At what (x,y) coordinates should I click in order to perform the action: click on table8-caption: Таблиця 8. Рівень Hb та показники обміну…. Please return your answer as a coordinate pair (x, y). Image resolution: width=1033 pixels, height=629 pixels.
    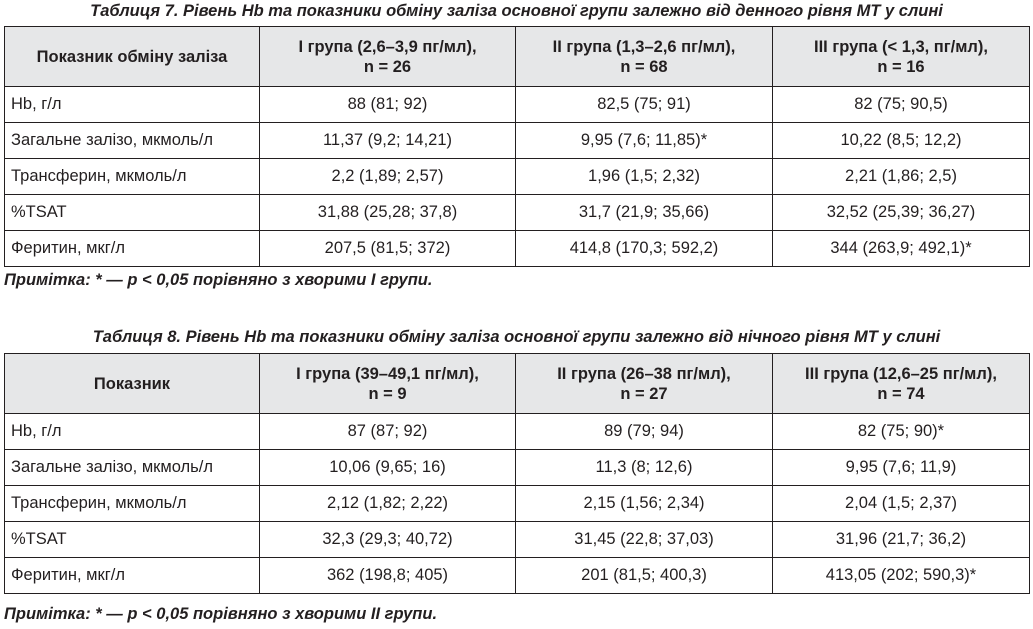
    Looking at the image, I should click on (516, 337).